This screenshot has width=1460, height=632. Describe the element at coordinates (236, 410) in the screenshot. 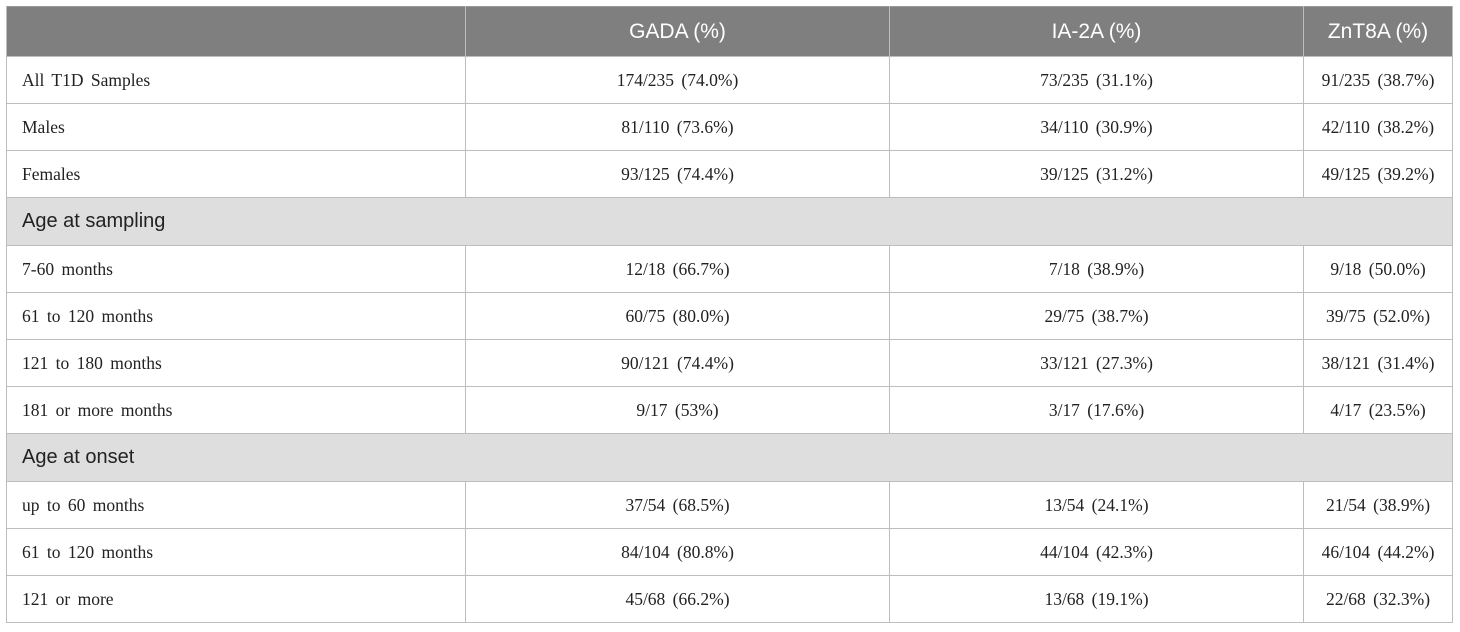

I see `row-label: 181 or more months` at that location.